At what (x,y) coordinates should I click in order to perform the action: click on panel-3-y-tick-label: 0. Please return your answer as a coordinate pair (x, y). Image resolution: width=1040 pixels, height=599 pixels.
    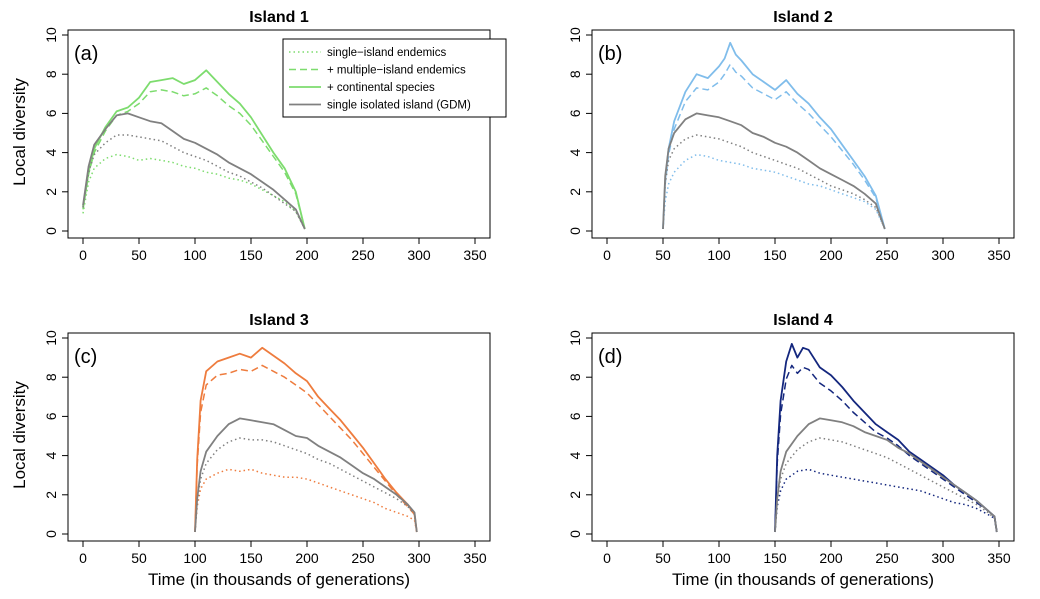
    Looking at the image, I should click on (51, 534).